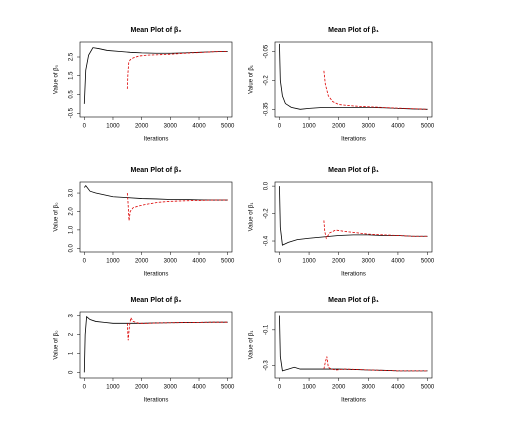 The image size is (505, 425). Describe the element at coordinates (72, 112) in the screenshot. I see `y-tick-label: -0.5` at that location.